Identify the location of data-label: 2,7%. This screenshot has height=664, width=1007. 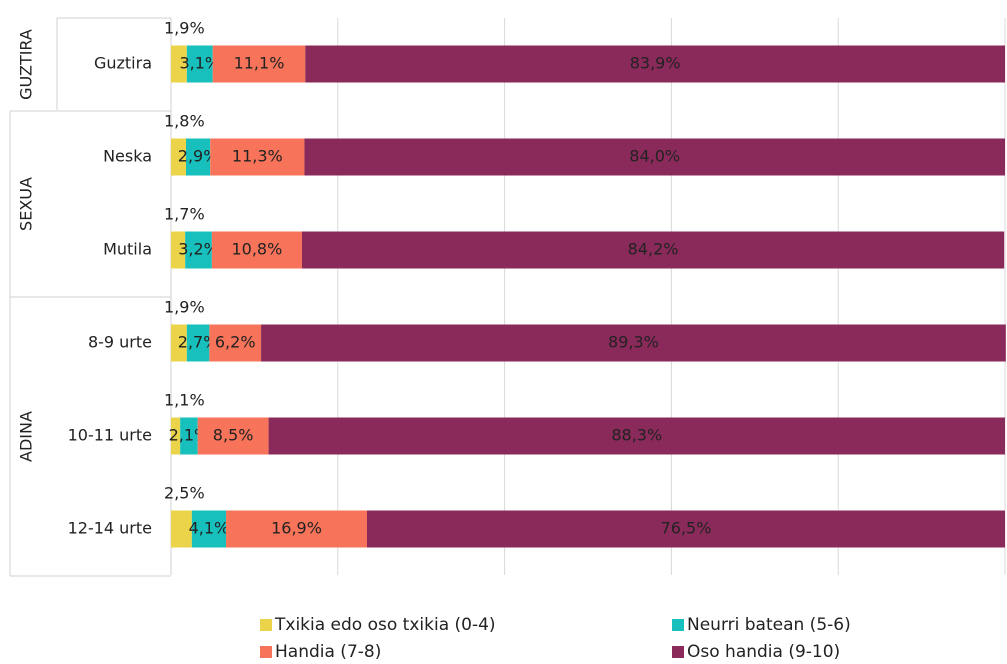
(198, 342).